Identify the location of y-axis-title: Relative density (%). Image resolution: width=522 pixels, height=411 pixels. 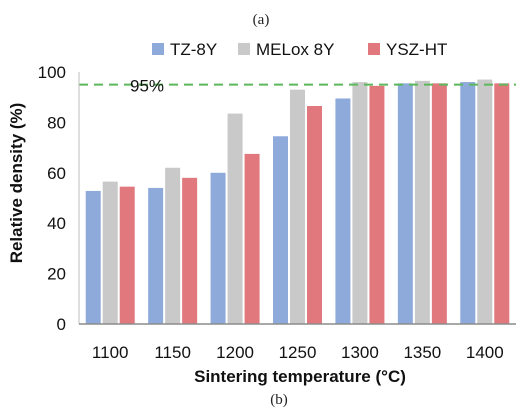
(16, 183).